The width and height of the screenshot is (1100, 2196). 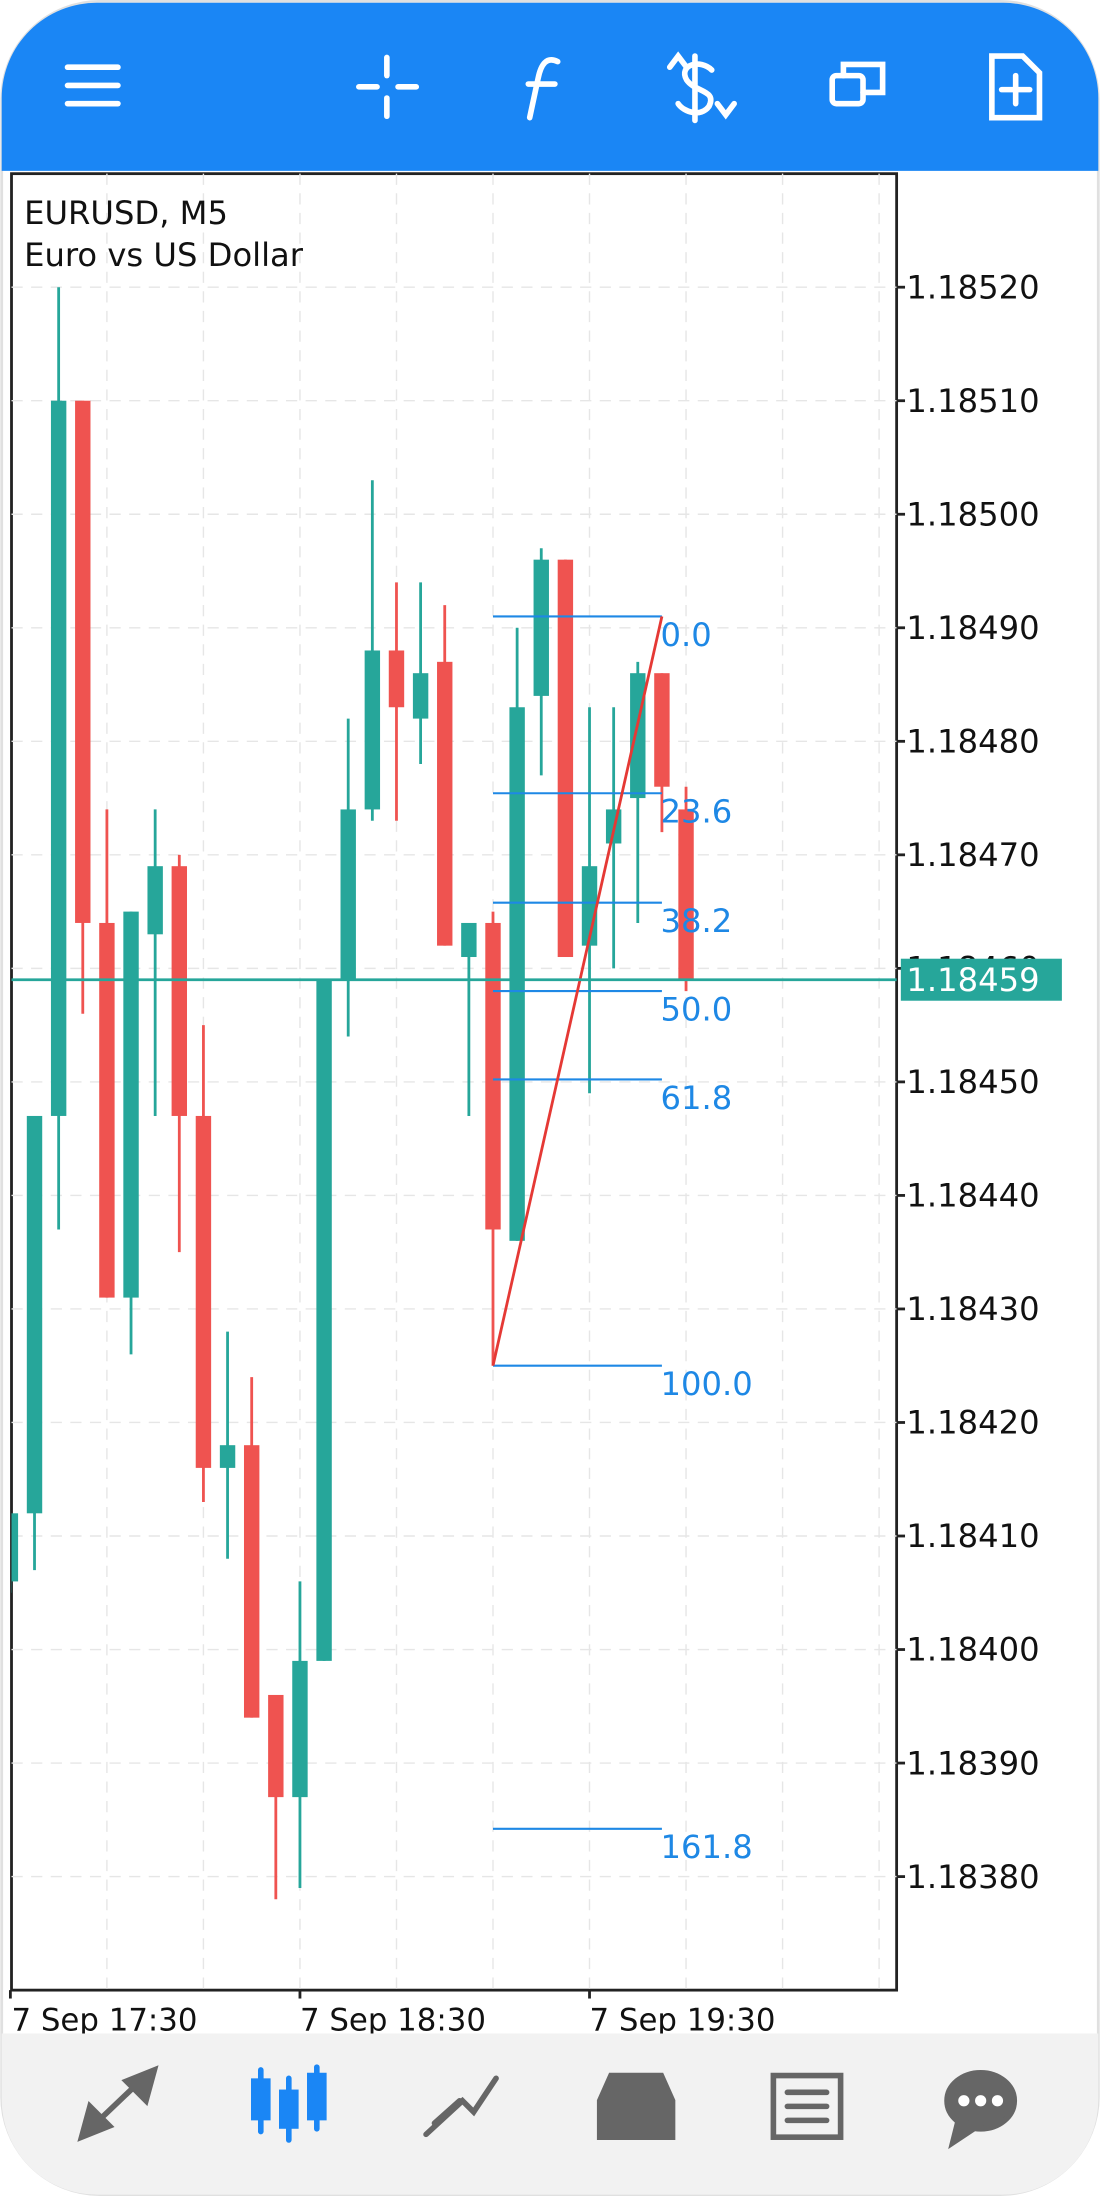 I want to click on y-tick-label: 1.18470, so click(x=972, y=855).